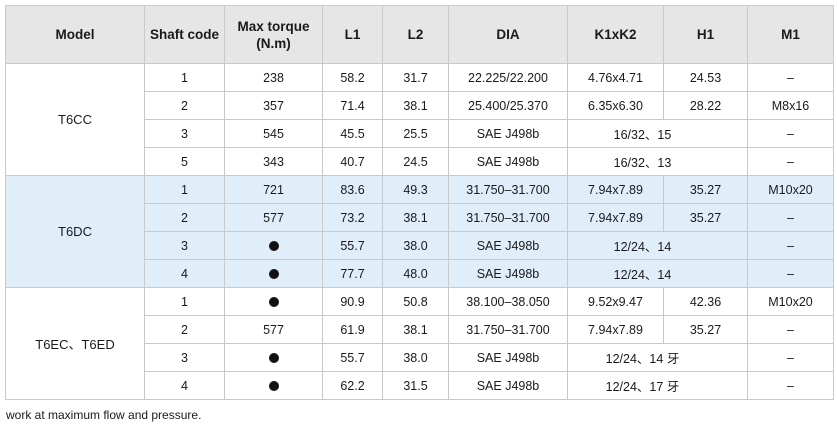 The width and height of the screenshot is (837, 428). I want to click on model-cell: T6CC, so click(75, 119).